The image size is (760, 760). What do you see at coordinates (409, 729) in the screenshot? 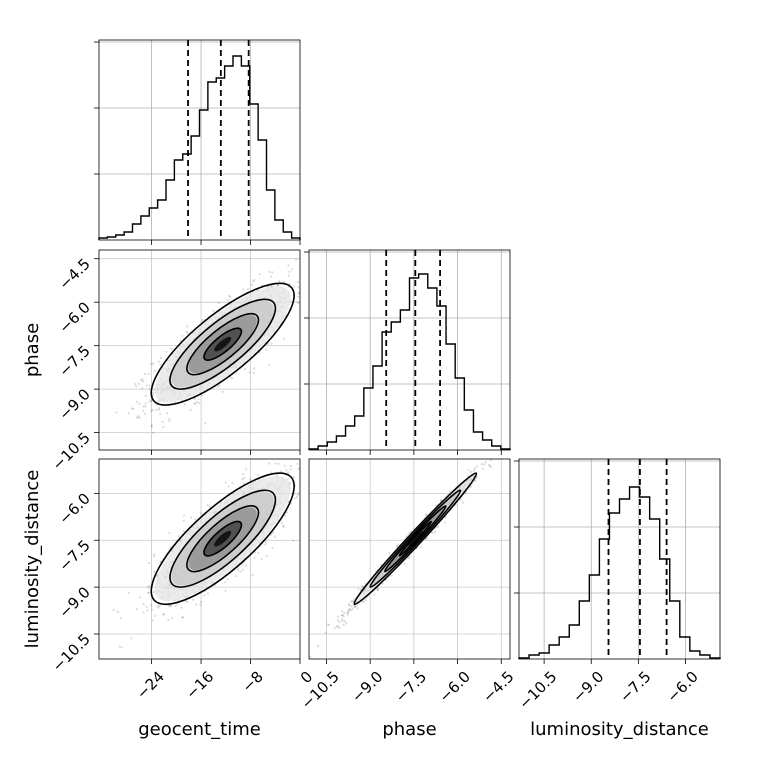
I see `x-axis-label-phase: phase` at bounding box center [409, 729].